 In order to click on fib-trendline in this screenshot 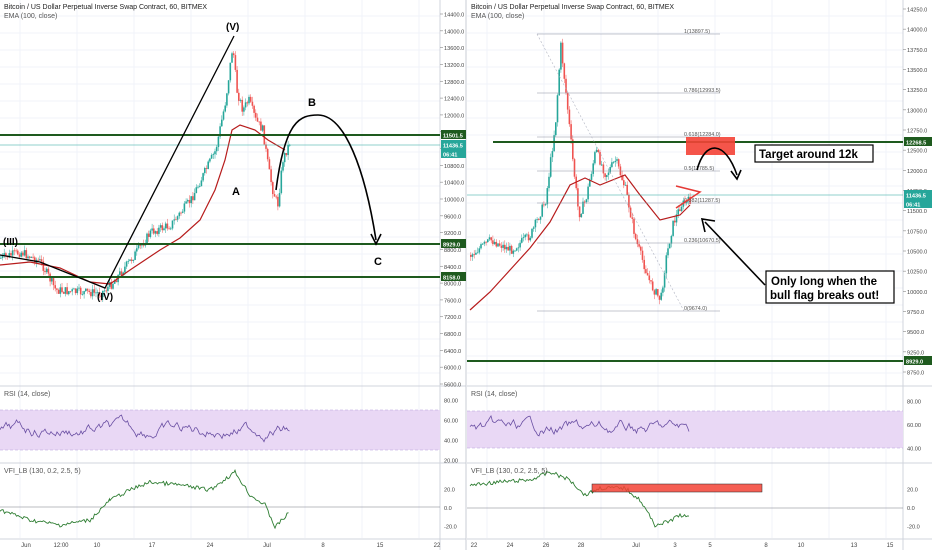, I will do `click(610, 172)`.